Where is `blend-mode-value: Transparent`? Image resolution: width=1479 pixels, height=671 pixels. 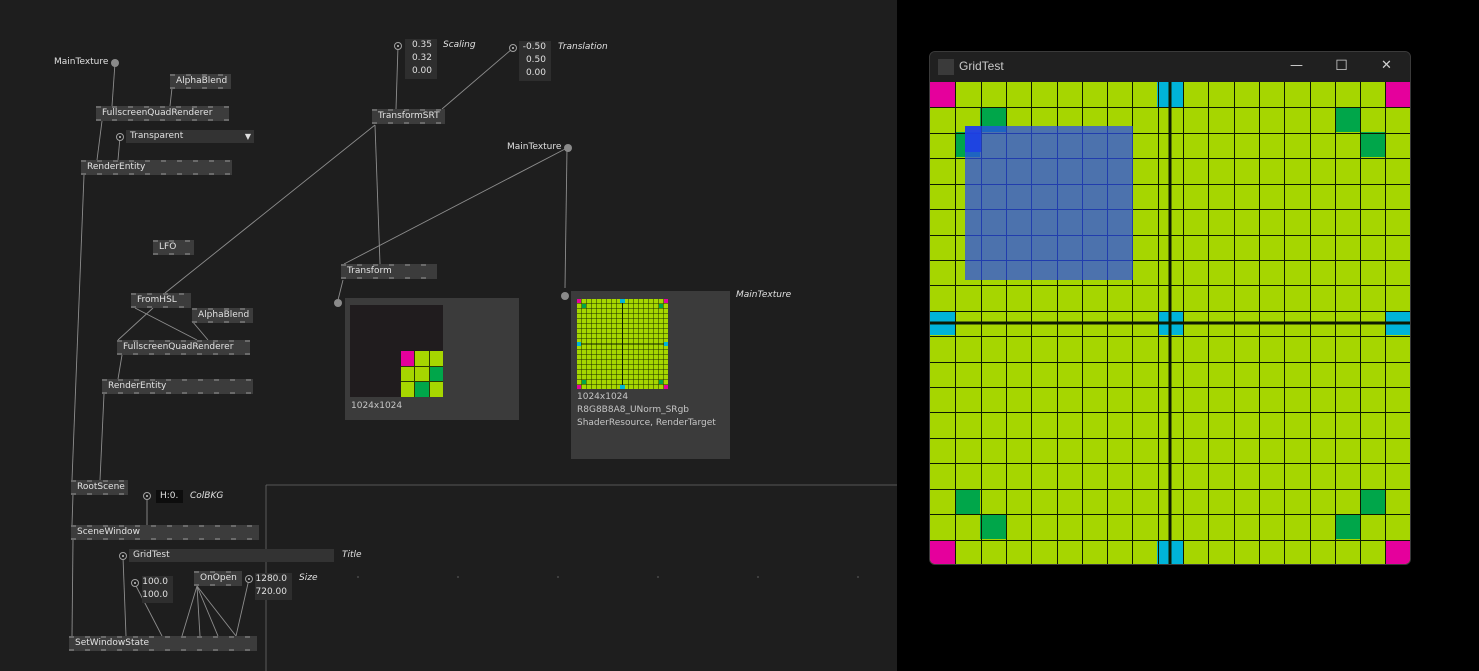
blend-mode-value: Transparent is located at coordinates (157, 136).